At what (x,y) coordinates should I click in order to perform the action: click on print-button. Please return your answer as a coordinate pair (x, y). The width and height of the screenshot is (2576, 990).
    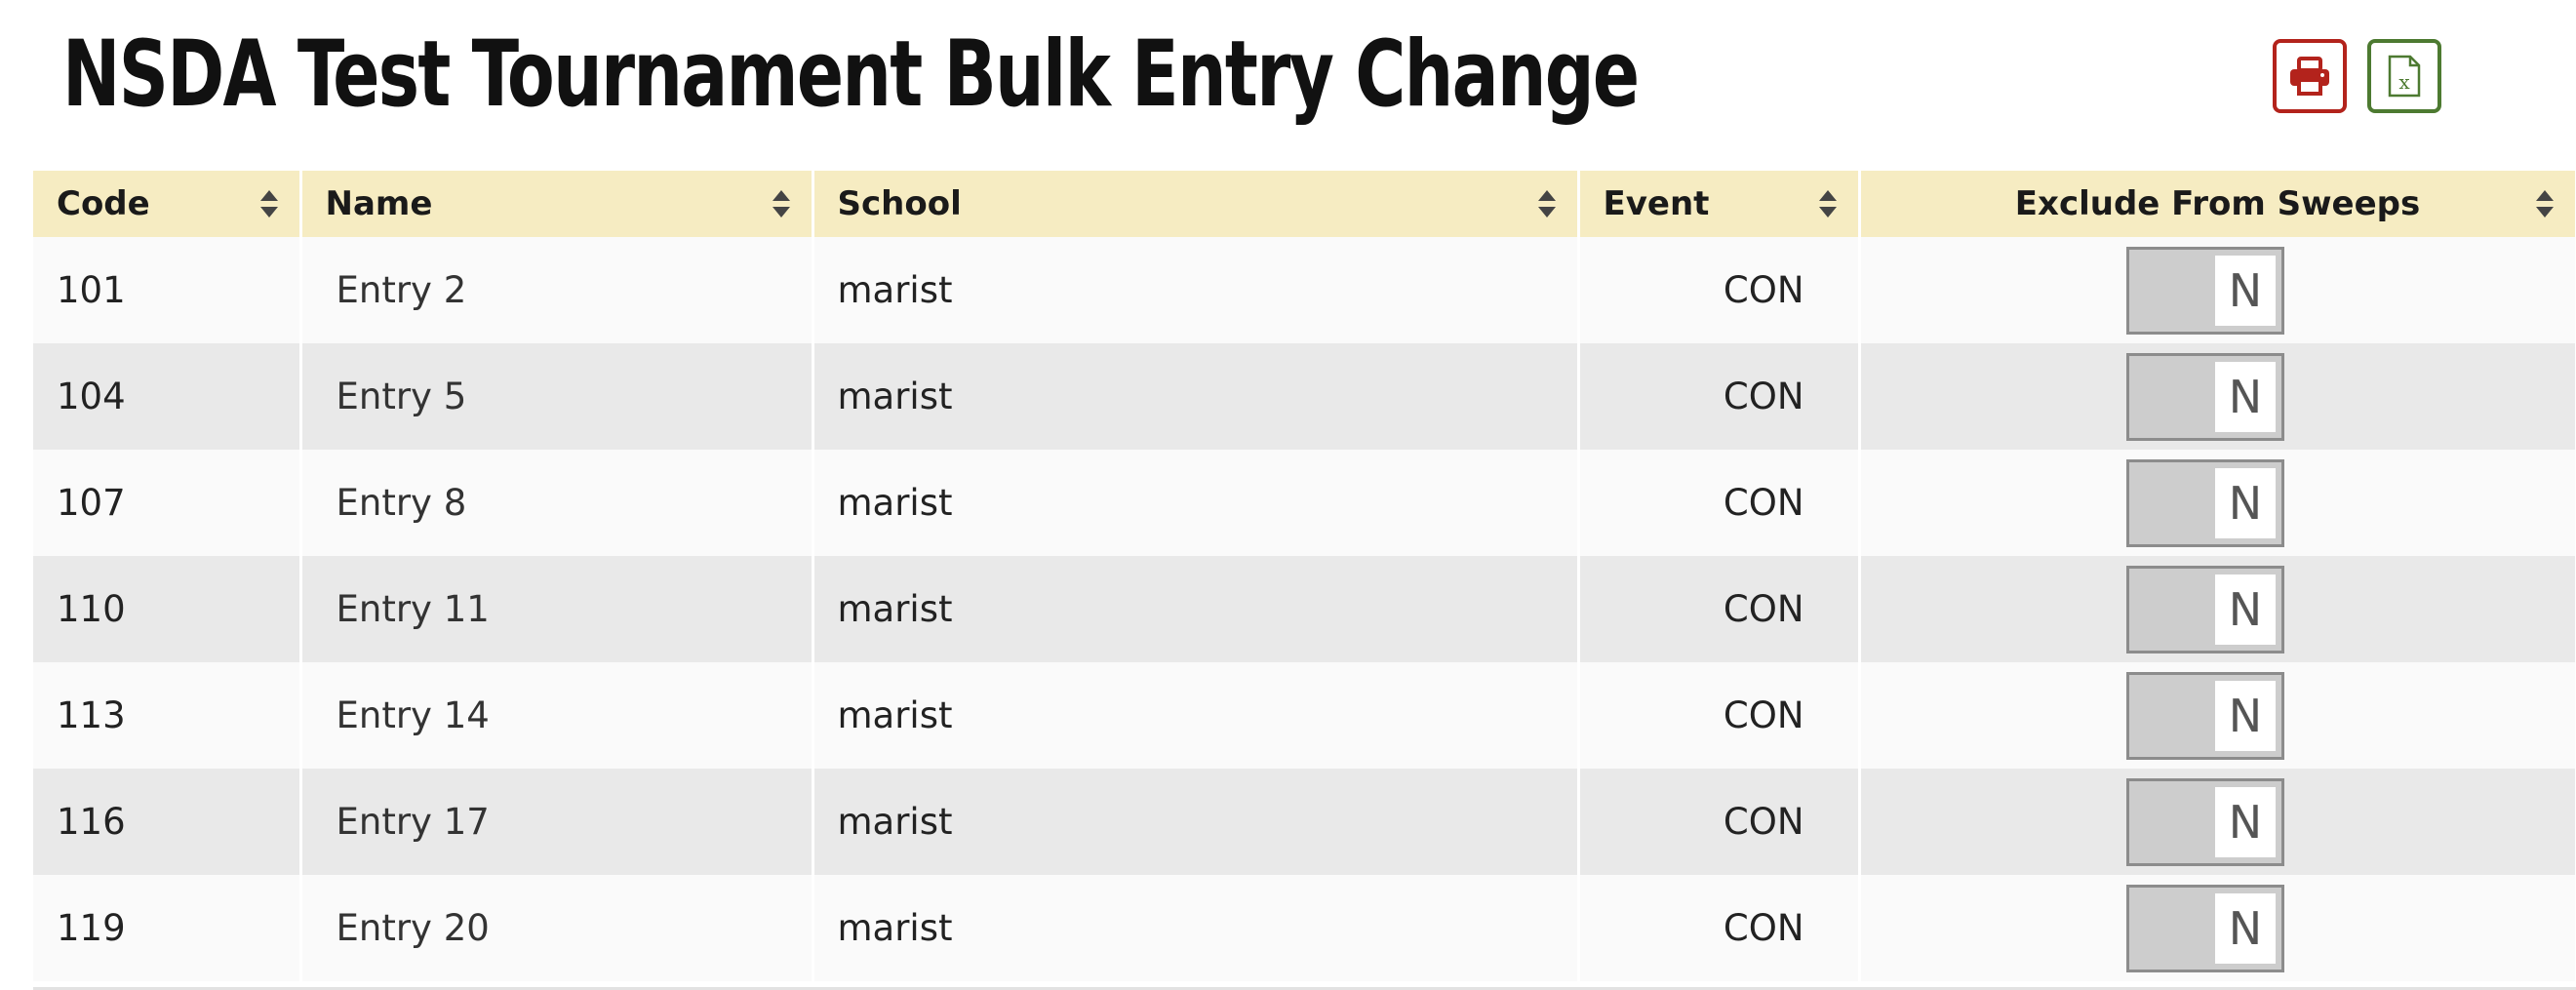
    Looking at the image, I should click on (2310, 76).